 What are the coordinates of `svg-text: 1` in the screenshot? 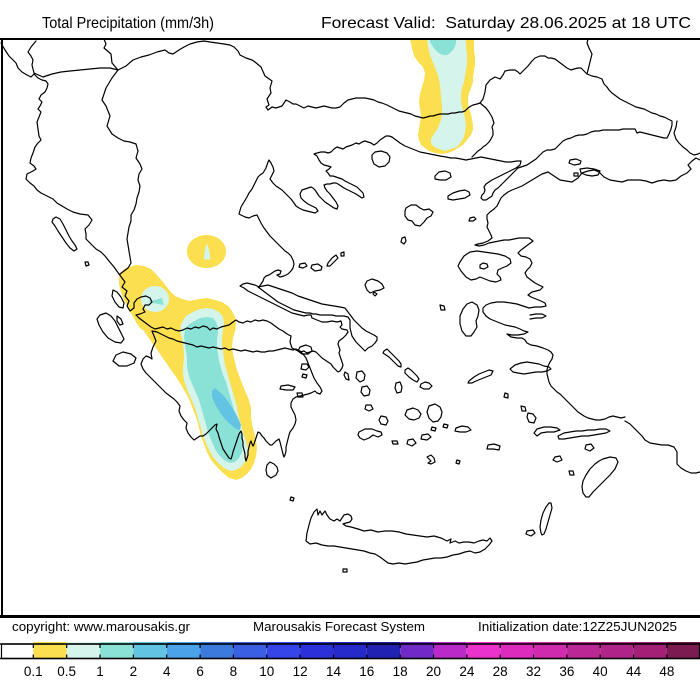 It's located at (100, 671).